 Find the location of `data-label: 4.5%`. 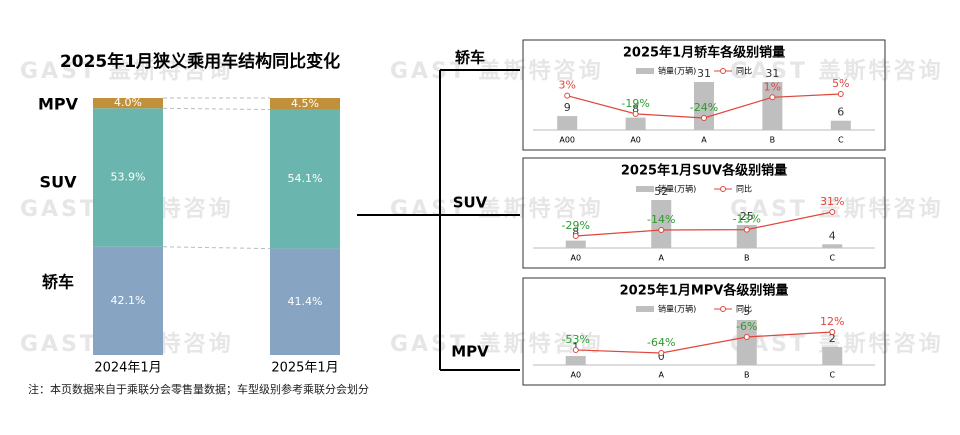

data-label: 4.5% is located at coordinates (305, 103).